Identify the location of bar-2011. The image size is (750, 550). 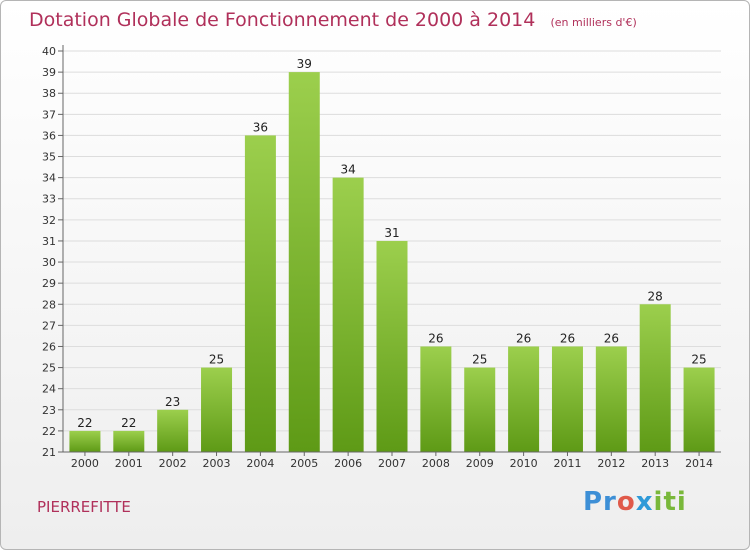
(567, 399).